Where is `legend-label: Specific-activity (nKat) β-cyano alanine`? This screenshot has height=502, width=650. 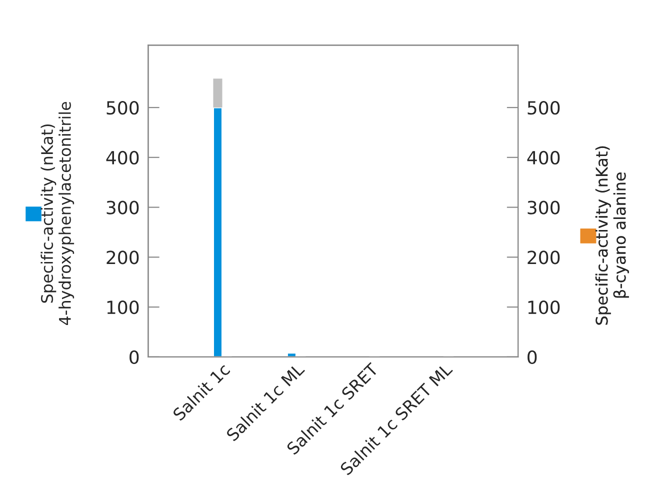
legend-label: Specific-activity (nKat) β-cyano alanine is located at coordinates (612, 235).